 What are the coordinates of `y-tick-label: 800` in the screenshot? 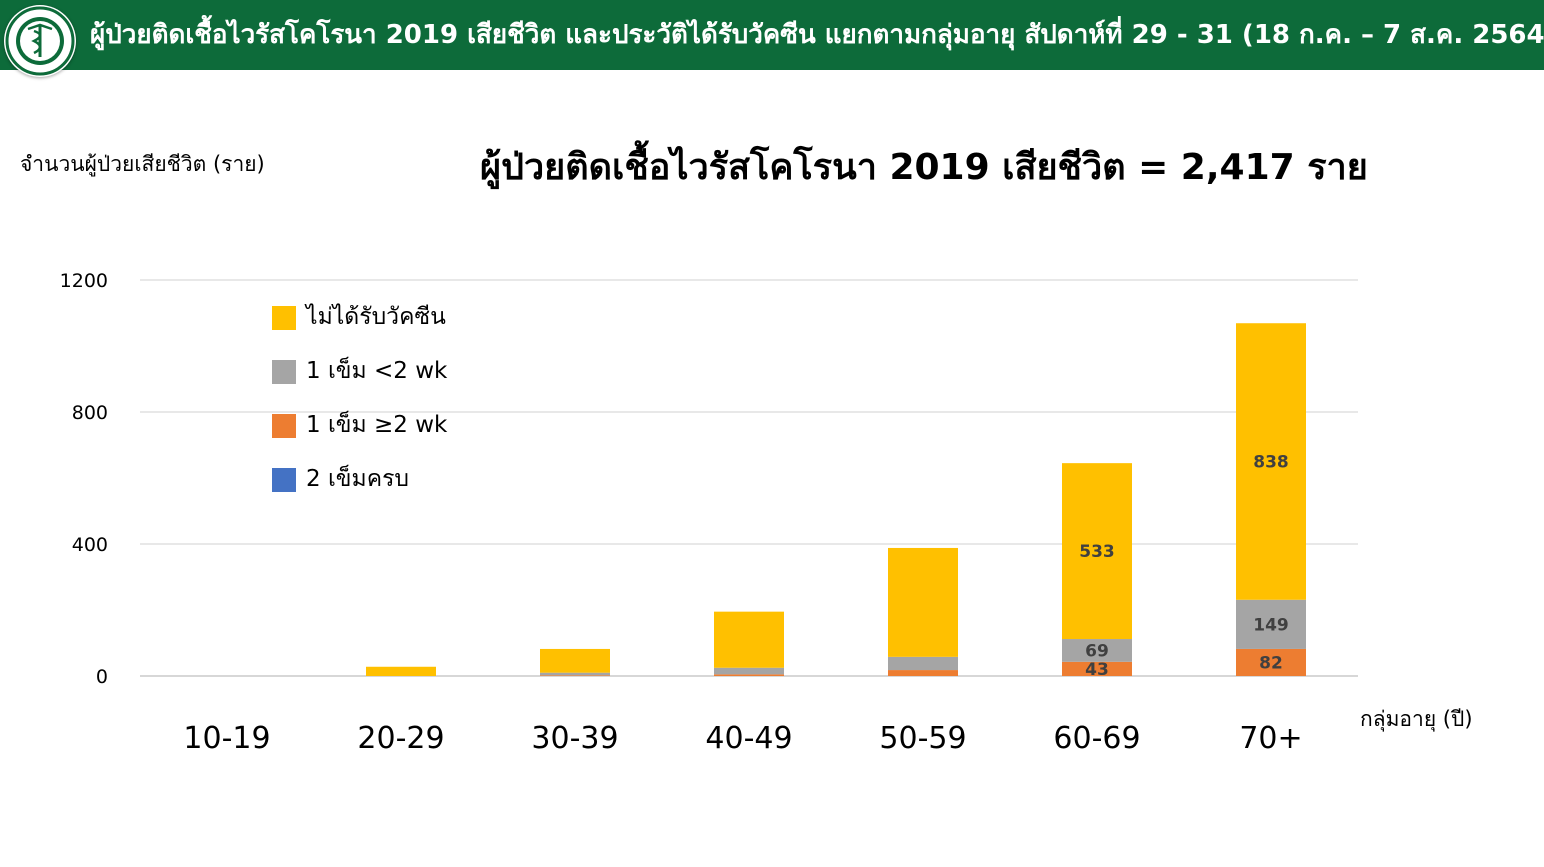 It's located at (90, 413).